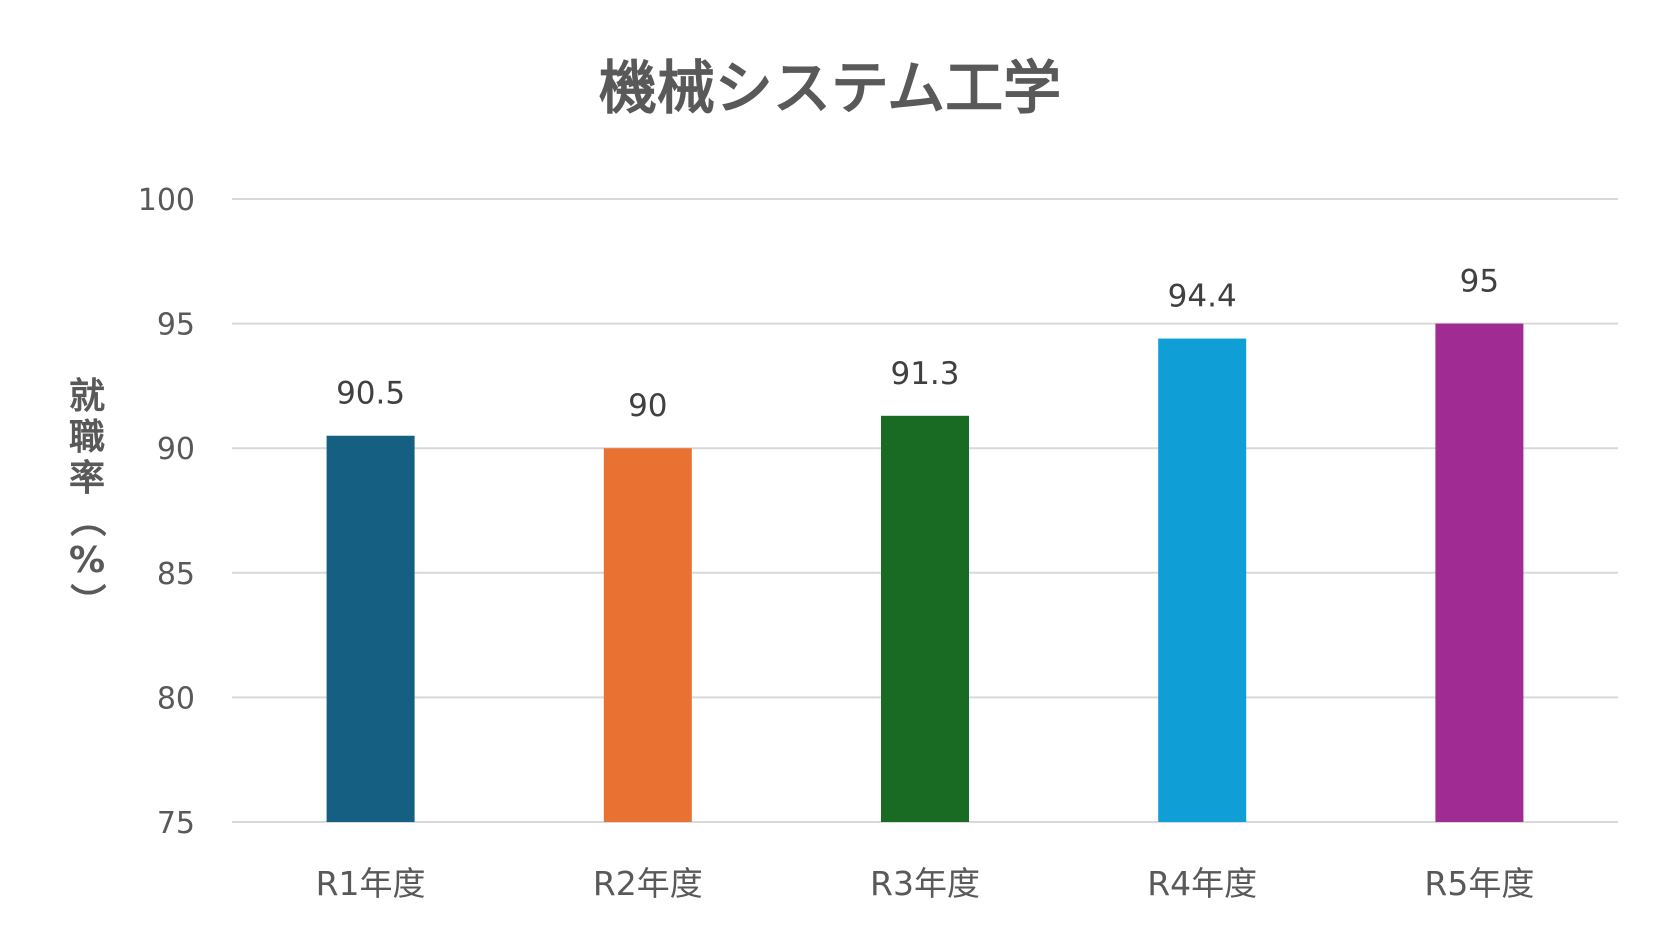 The width and height of the screenshot is (1660, 944). I want to click on bar-R5年度, so click(1479, 572).